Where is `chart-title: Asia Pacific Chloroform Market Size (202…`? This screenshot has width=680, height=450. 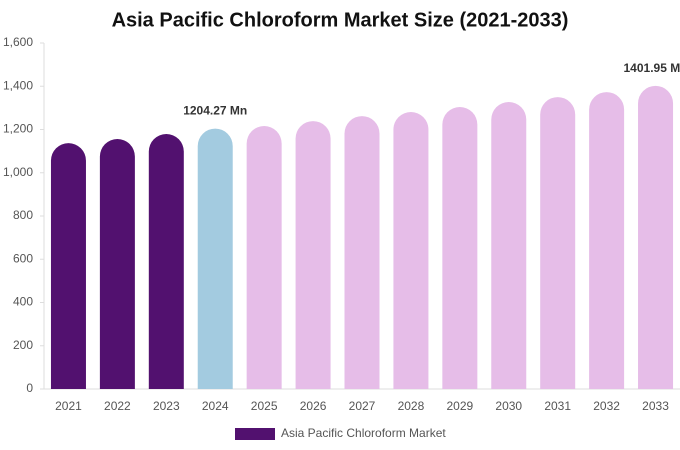
chart-title: Asia Pacific Chloroform Market Size (202… is located at coordinates (340, 20).